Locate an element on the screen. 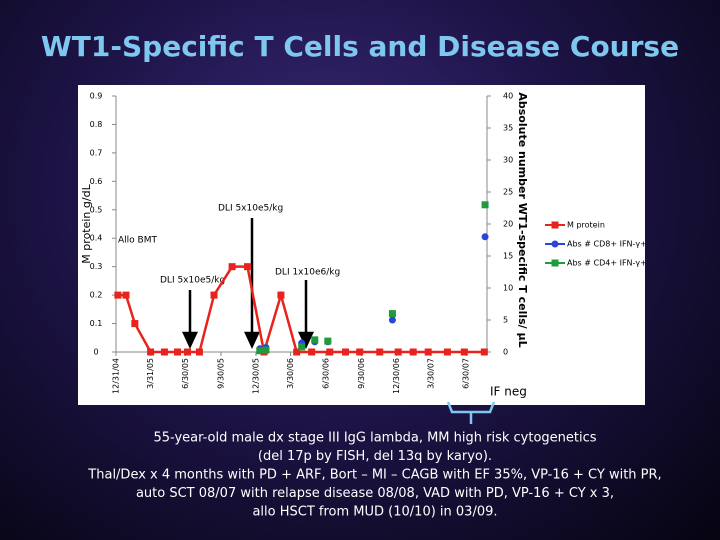 The width and height of the screenshot is (720, 540). y-axis-label: M protein g/dL is located at coordinates (86, 223).